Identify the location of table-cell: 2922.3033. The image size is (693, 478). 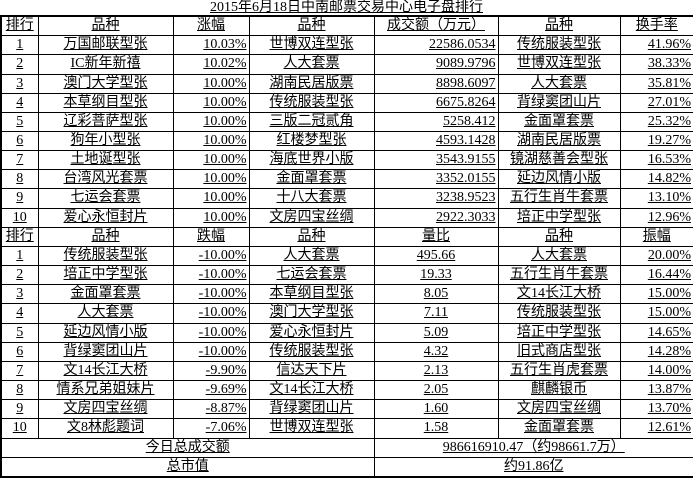
(436, 217).